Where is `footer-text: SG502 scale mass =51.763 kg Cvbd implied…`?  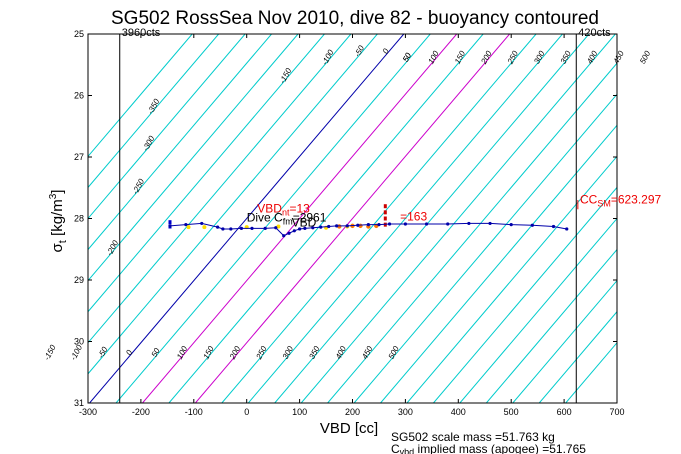
footer-text: SG502 scale mass =51.763 kg Cvbd implied… is located at coordinates (488, 442).